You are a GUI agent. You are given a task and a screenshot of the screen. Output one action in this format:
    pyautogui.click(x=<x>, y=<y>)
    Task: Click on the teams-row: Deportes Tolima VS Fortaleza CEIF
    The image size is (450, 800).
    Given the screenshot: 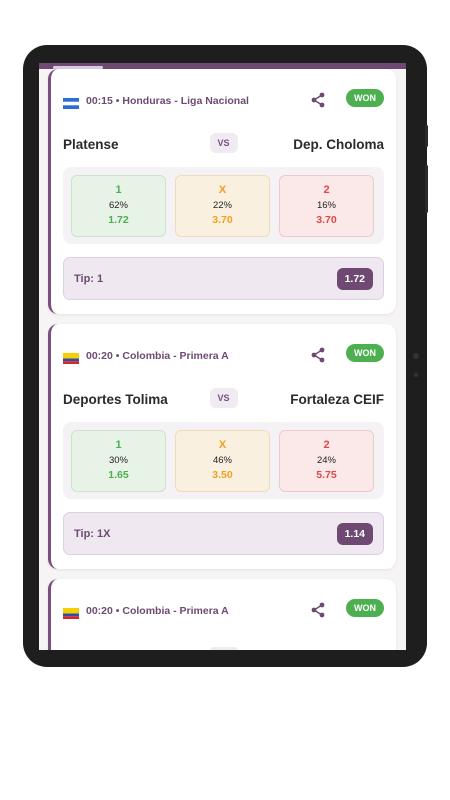 What is the action you would take?
    pyautogui.click(x=223, y=399)
    